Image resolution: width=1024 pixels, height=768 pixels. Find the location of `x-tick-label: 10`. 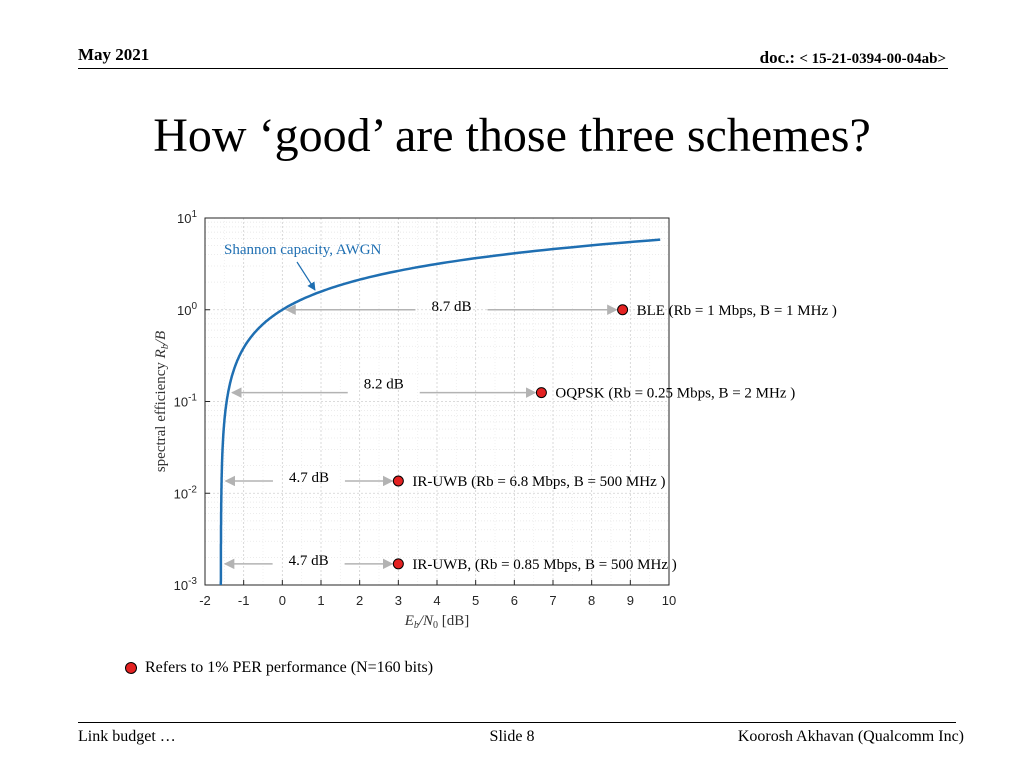

x-tick-label: 10 is located at coordinates (669, 600).